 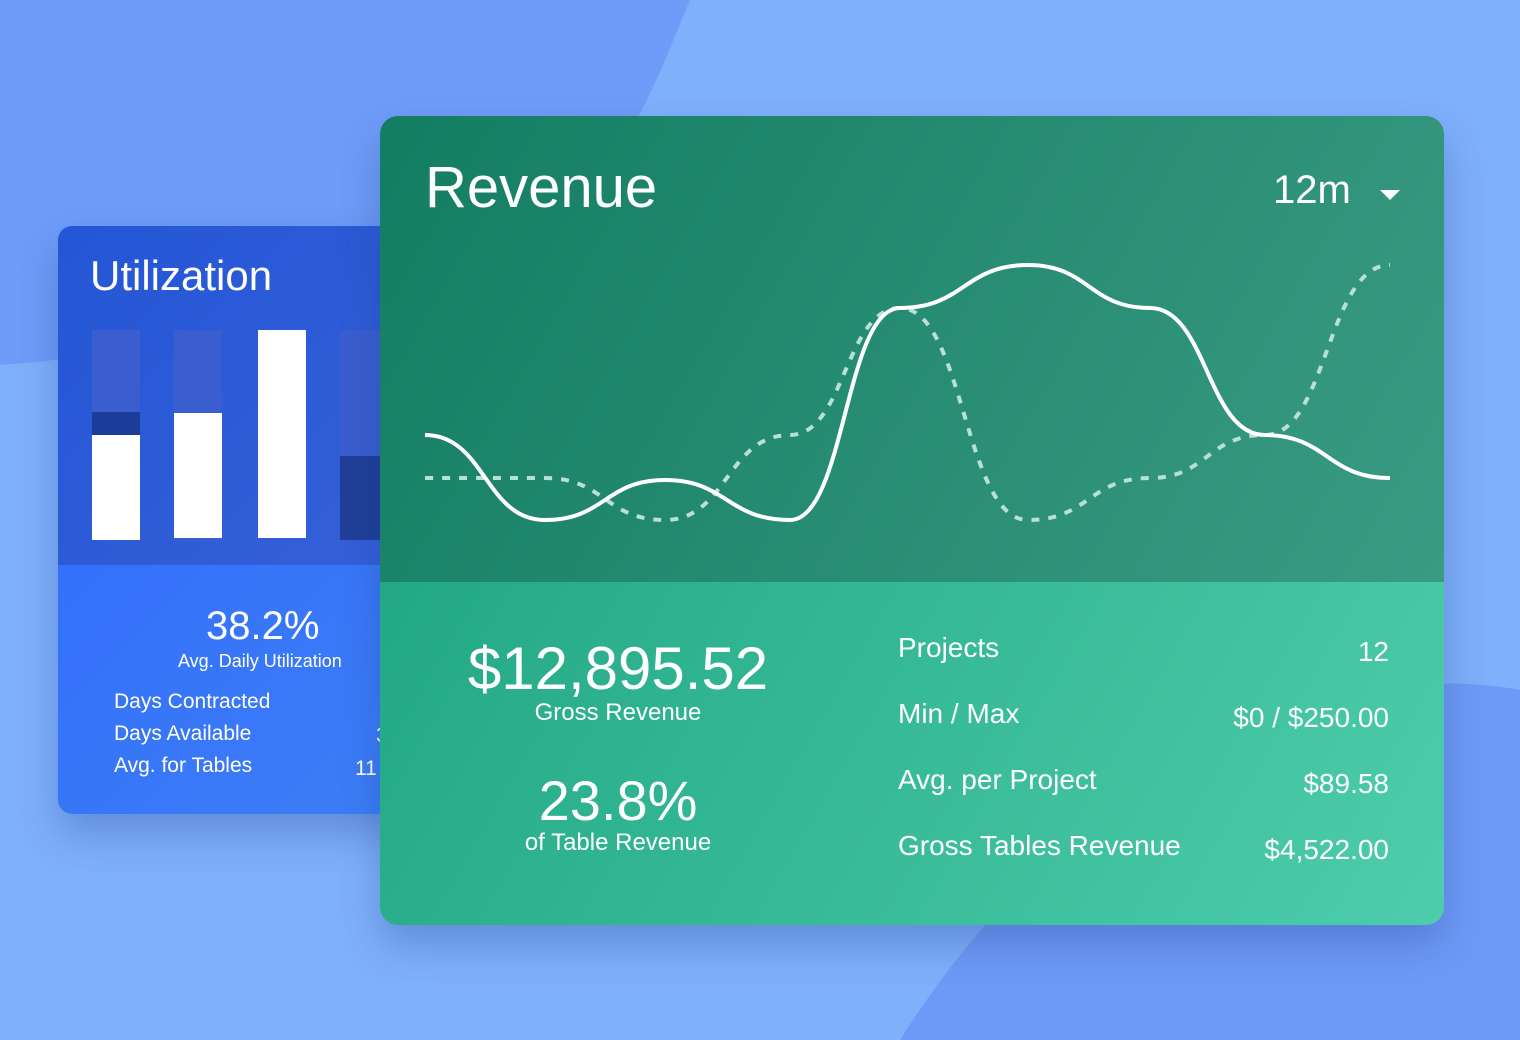 I want to click on stat-label: Projects, so click(x=949, y=647).